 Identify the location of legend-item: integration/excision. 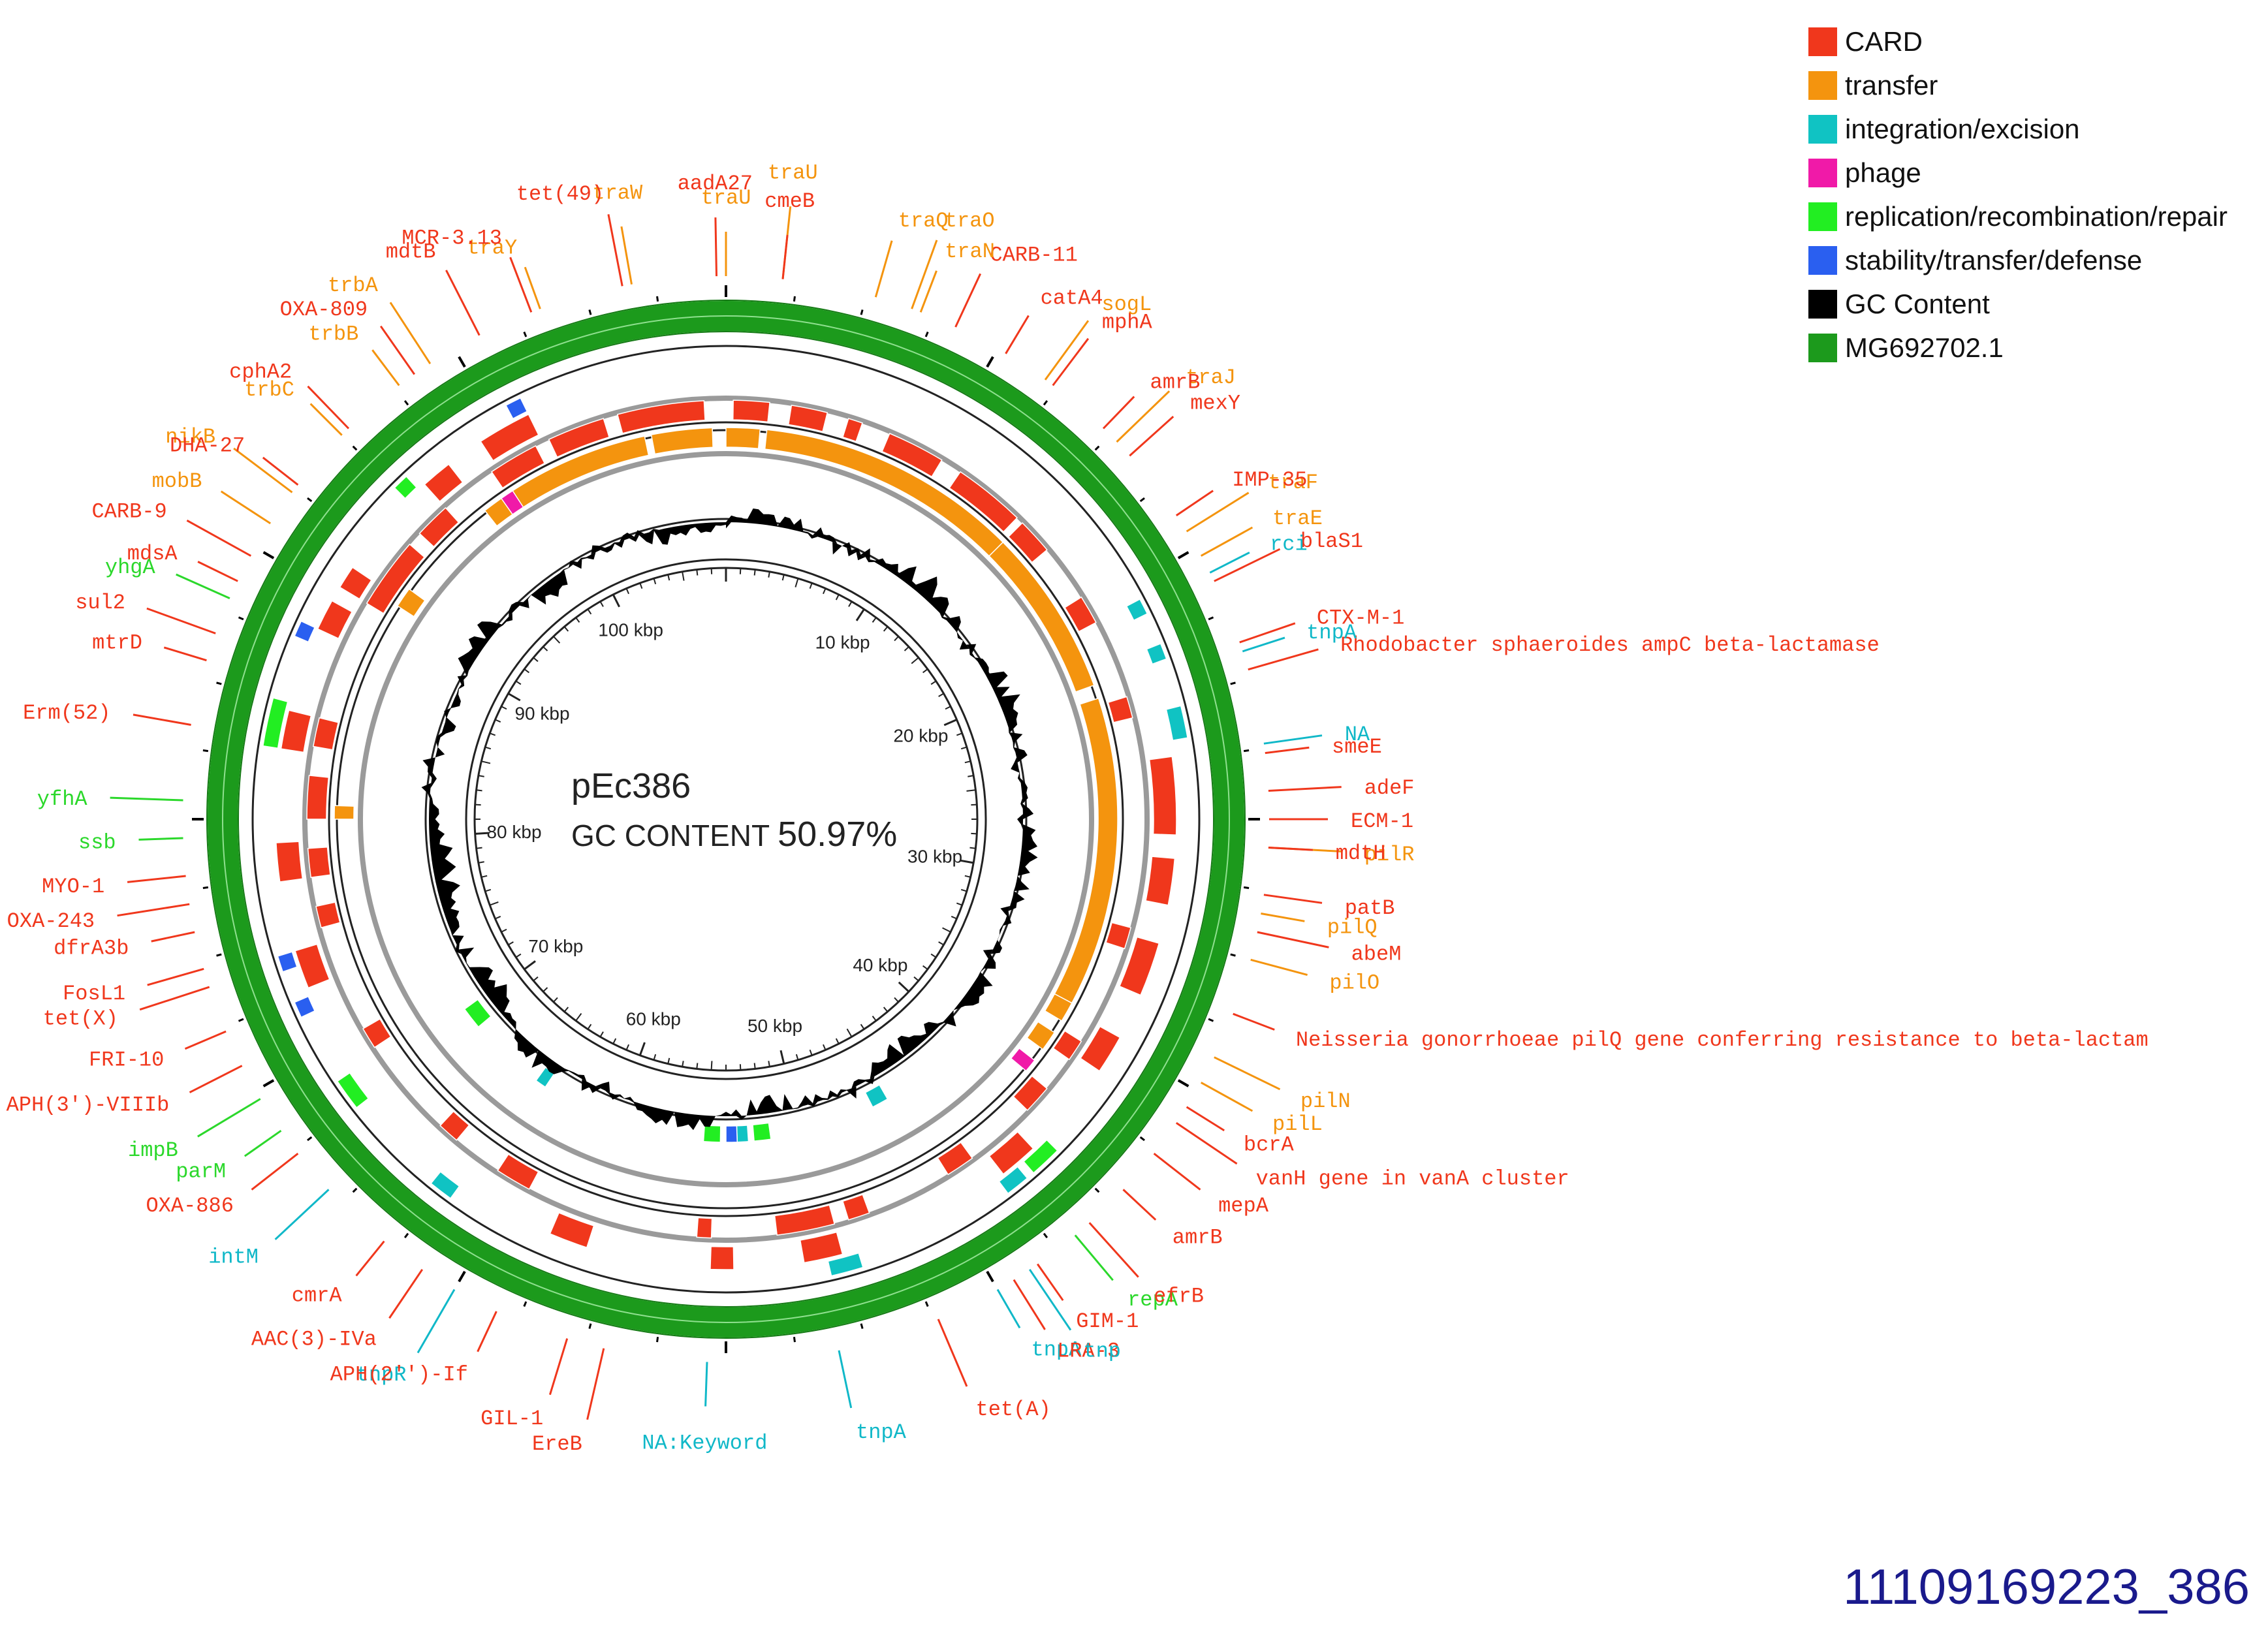
(2033, 129).